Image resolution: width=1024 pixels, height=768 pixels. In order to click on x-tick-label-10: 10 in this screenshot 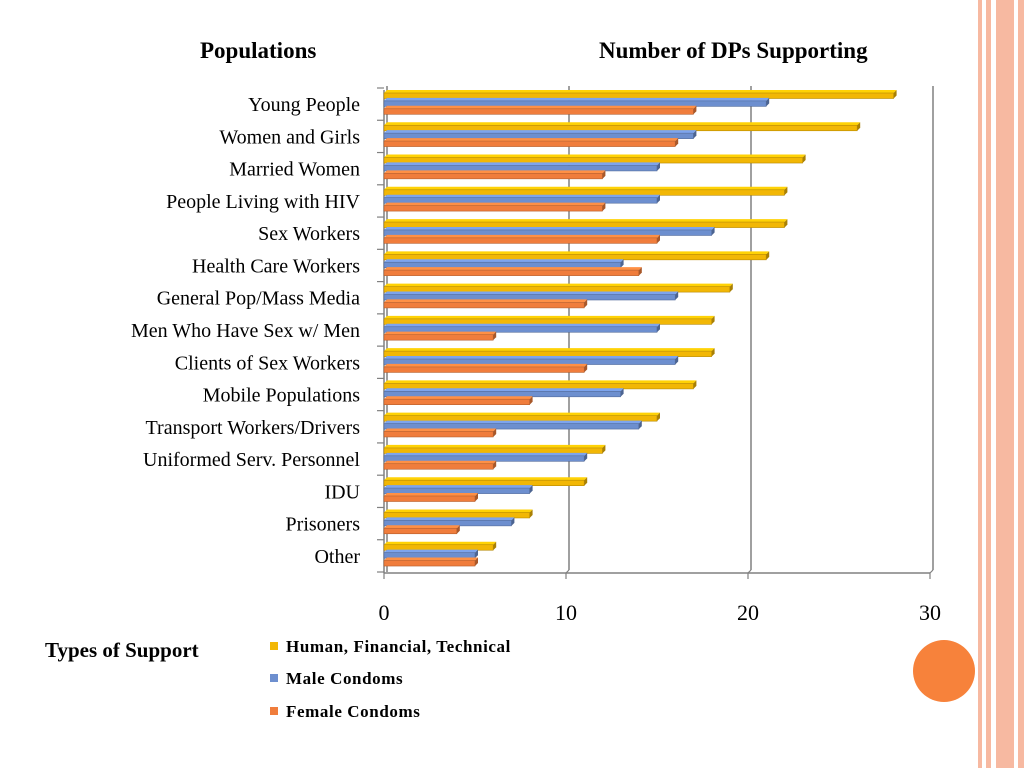, I will do `click(566, 612)`.